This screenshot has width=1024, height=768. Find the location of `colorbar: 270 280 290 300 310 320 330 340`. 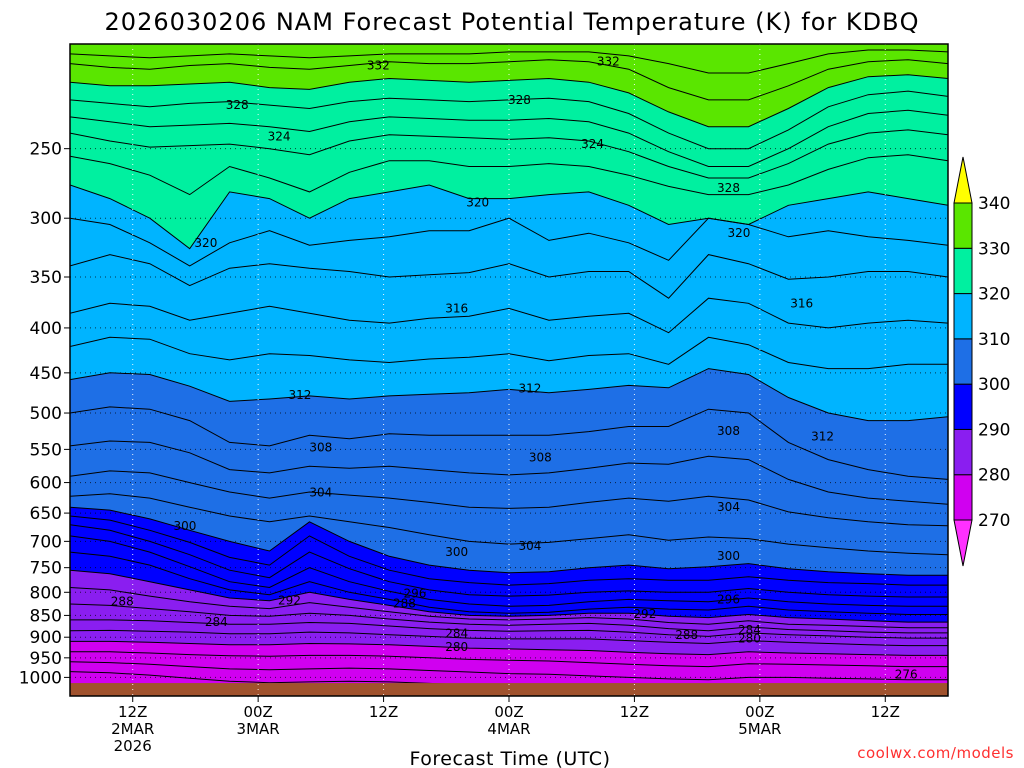

colorbar: 270 280 290 300 310 320 330 340 is located at coordinates (981, 361).